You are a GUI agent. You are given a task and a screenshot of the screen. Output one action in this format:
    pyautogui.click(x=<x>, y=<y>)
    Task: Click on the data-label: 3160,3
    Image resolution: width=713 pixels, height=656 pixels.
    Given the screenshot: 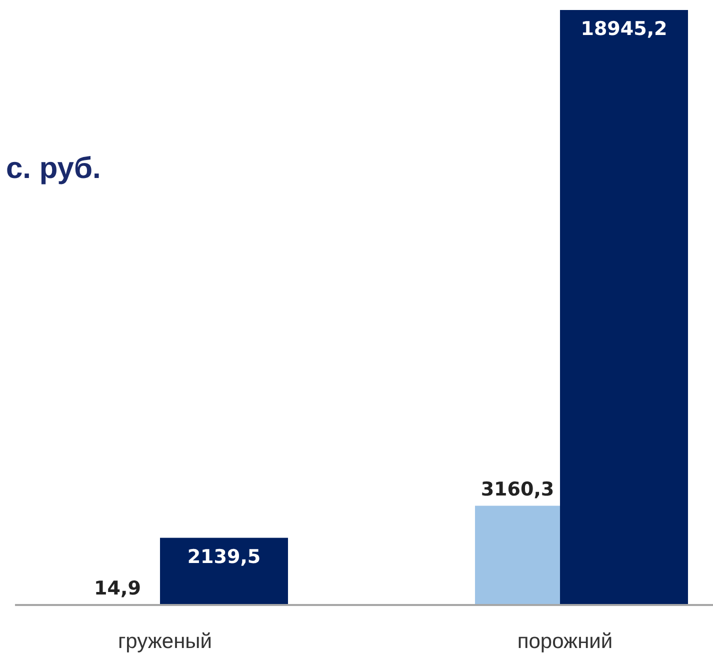 What is the action you would take?
    pyautogui.click(x=517, y=489)
    